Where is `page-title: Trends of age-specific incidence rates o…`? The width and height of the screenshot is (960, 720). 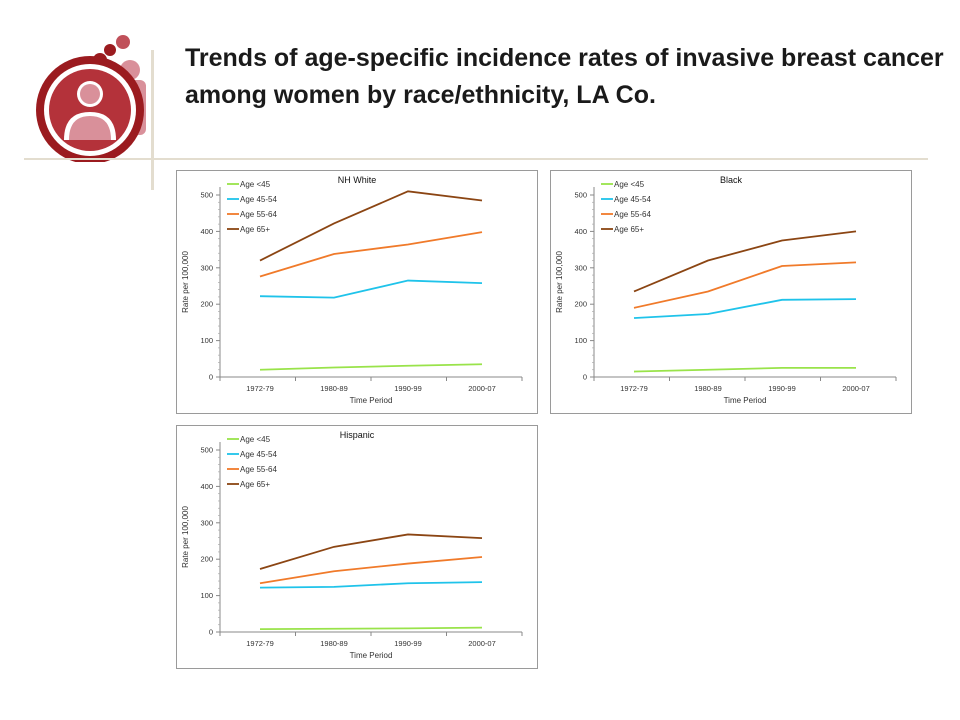
page-title: Trends of age-specific incidence rates o… is located at coordinates (564, 76).